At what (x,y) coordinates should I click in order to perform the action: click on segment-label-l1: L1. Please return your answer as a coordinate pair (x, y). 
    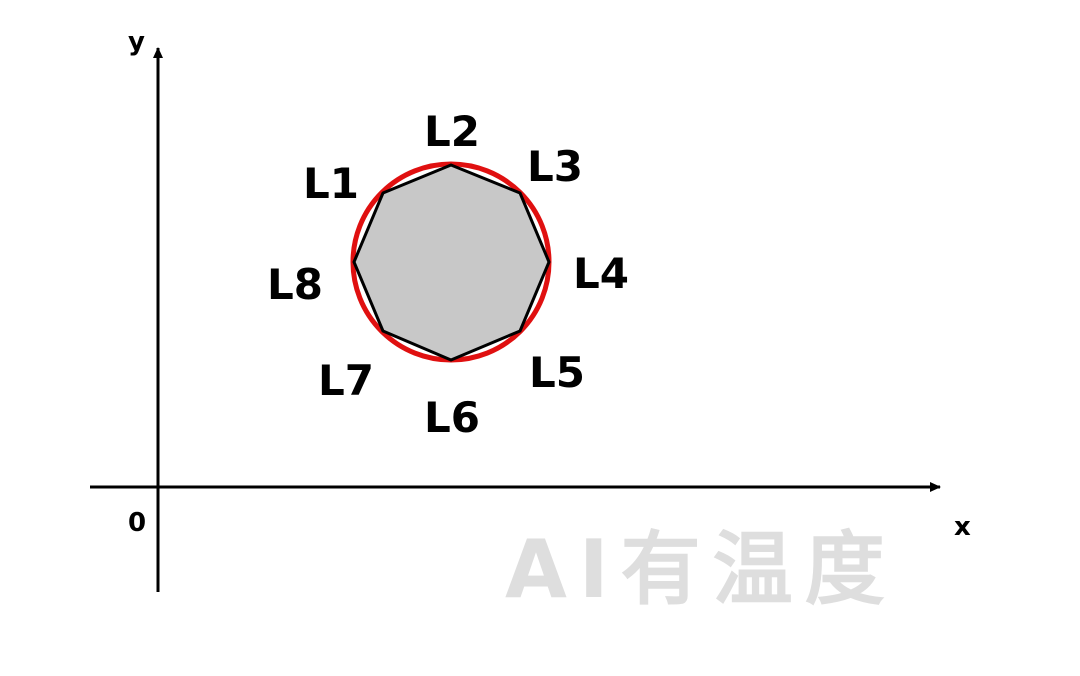
    Looking at the image, I should click on (331, 183).